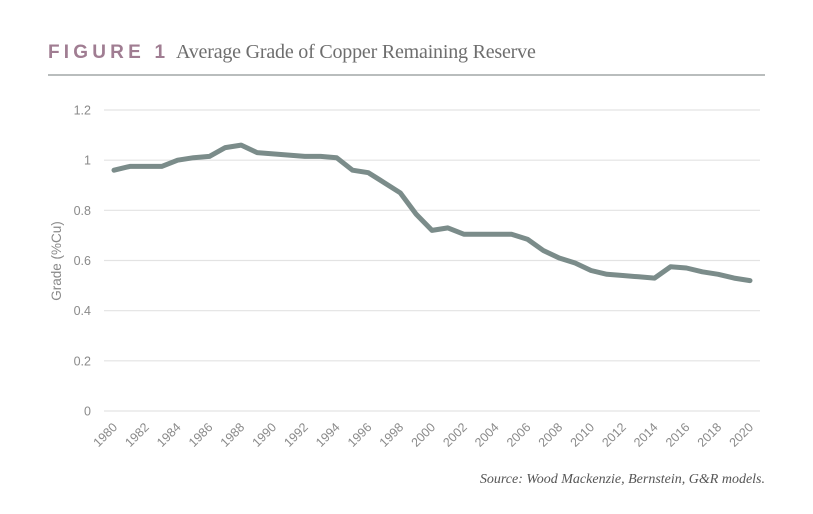 The image size is (813, 514). Describe the element at coordinates (360, 435) in the screenshot. I see `x-tick-label: 1996` at that location.